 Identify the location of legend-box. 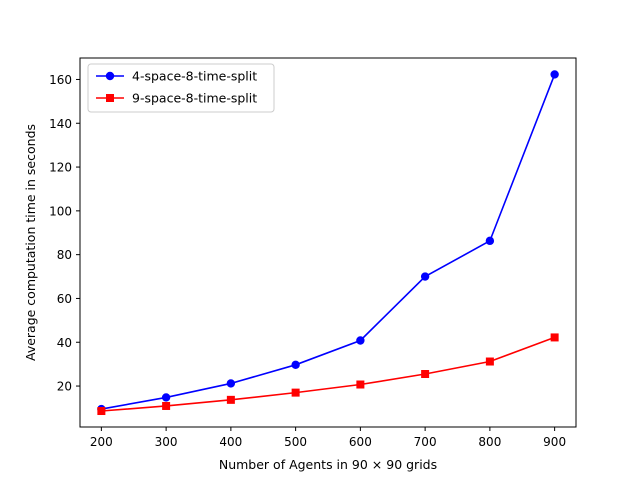
(181, 88).